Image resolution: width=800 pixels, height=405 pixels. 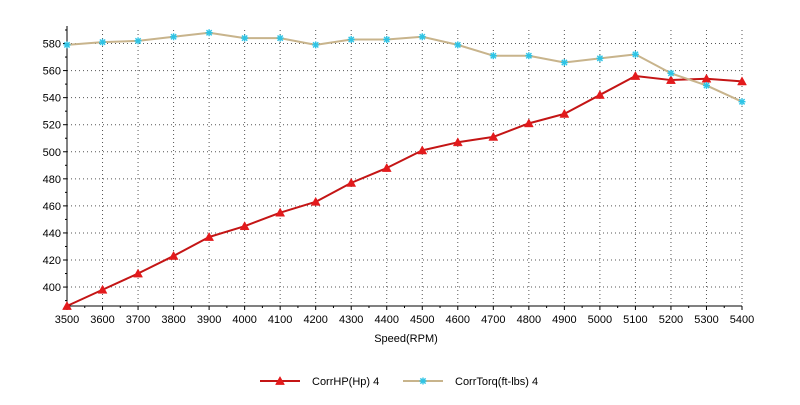 I want to click on y-tick-label: 420, so click(x=52, y=261).